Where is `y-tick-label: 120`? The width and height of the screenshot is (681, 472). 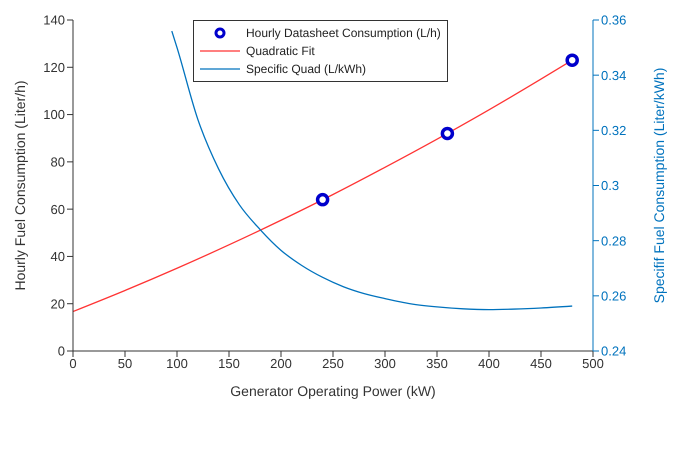 y-tick-label: 120 is located at coordinates (54, 67).